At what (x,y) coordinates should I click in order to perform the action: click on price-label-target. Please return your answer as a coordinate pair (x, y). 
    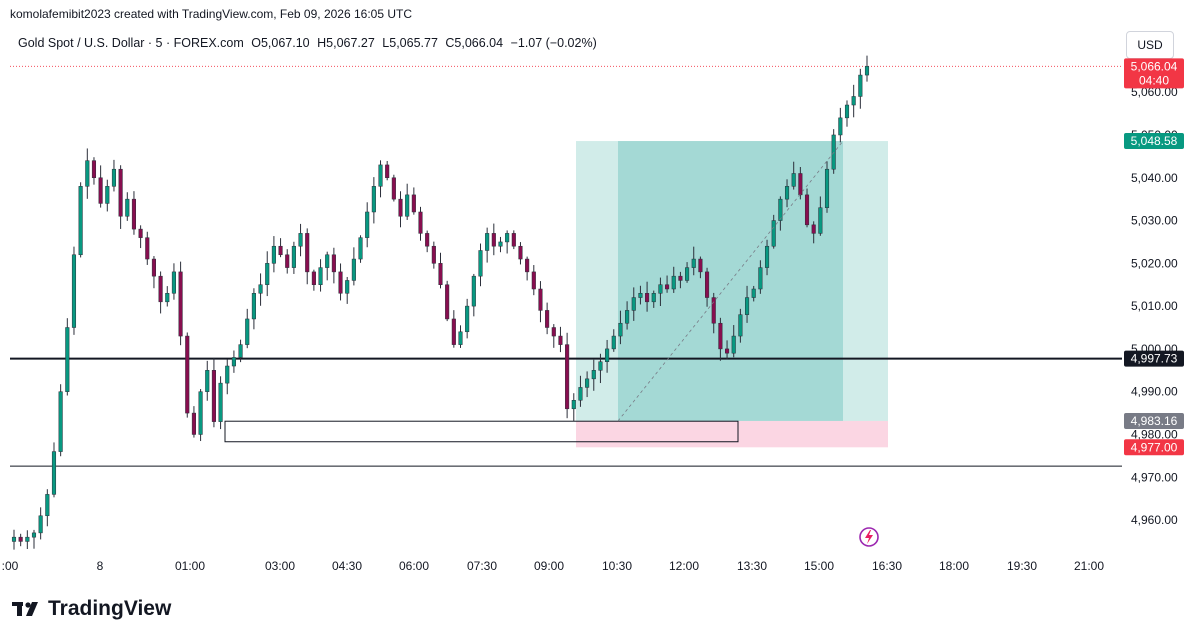
    Looking at the image, I should click on (1154, 141).